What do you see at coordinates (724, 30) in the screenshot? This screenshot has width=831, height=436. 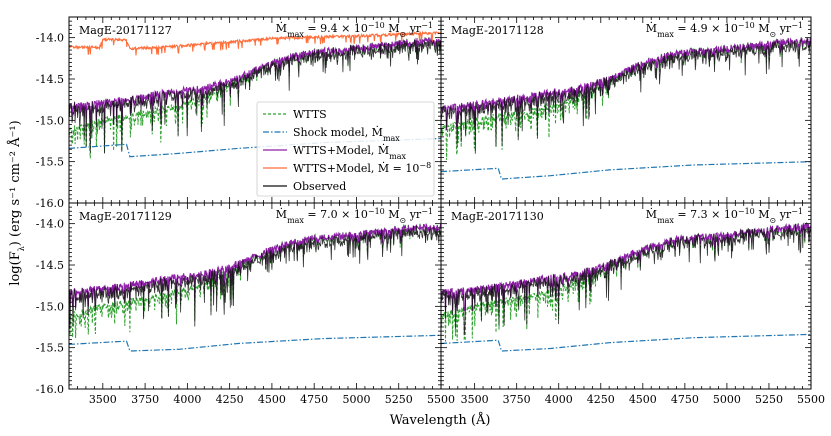 I see `mdot-label: Ṁmax = 4.9 × 10−10 M⊙ yr−1` at bounding box center [724, 30].